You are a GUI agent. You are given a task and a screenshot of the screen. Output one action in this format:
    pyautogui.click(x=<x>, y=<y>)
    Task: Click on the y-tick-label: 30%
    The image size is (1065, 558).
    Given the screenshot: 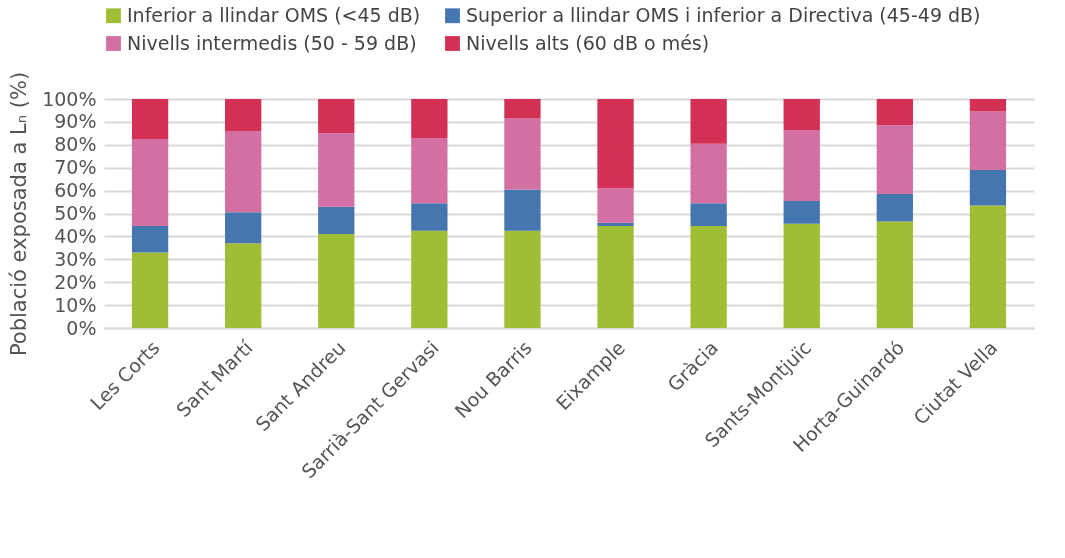 What is the action you would take?
    pyautogui.click(x=75, y=258)
    